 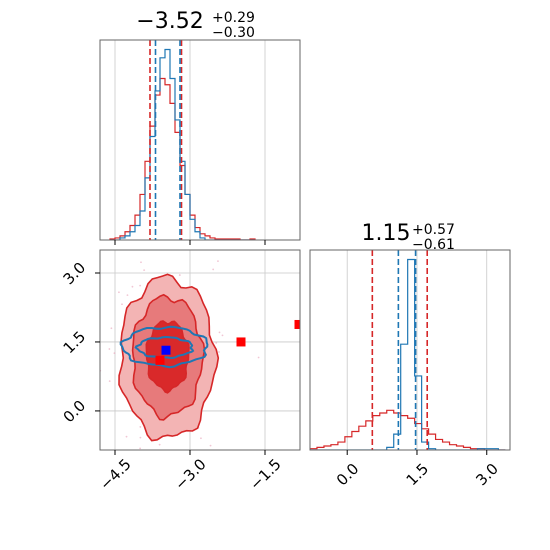 What do you see at coordinates (115, 474) in the screenshot?
I see `bl-x-tick-label-0: −4.5` at bounding box center [115, 474].